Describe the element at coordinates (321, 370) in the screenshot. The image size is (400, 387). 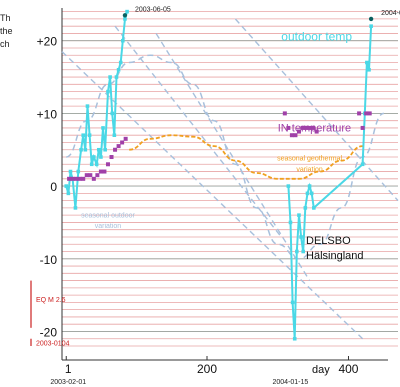
I see `x-axis-label: day` at that location.